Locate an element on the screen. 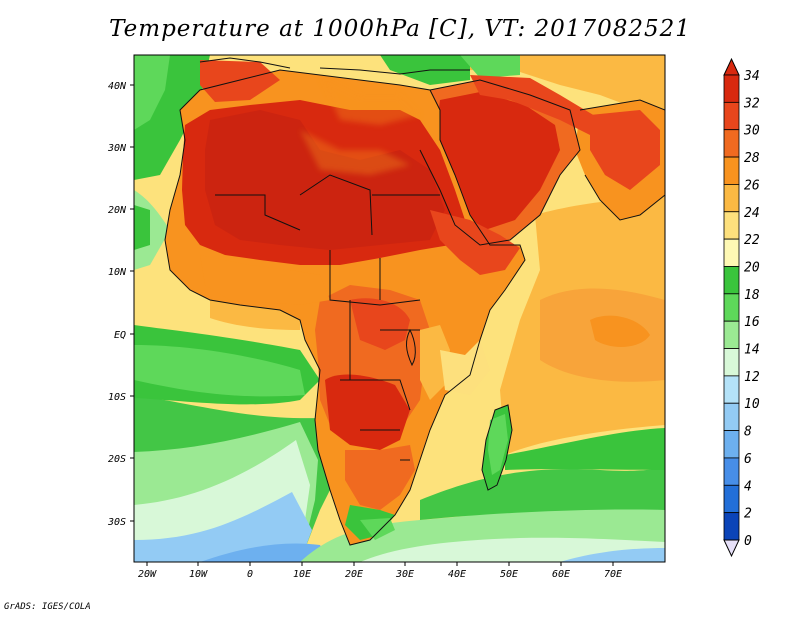 This screenshot has height=618, width=800. lon-label: 20E is located at coordinates (354, 574).